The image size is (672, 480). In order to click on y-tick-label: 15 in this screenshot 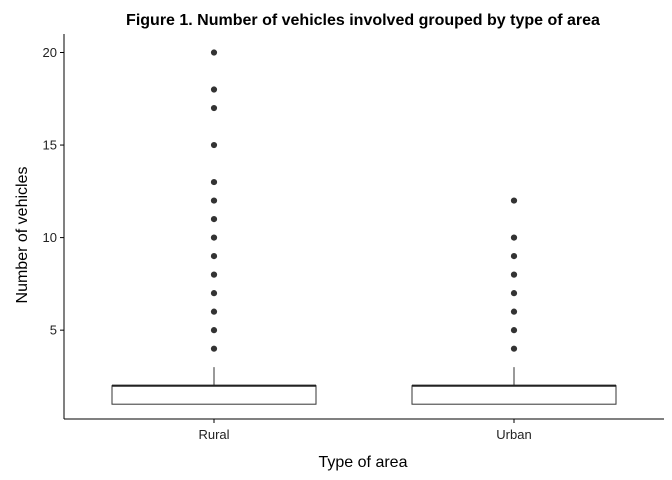, I will do `click(50, 145)`.